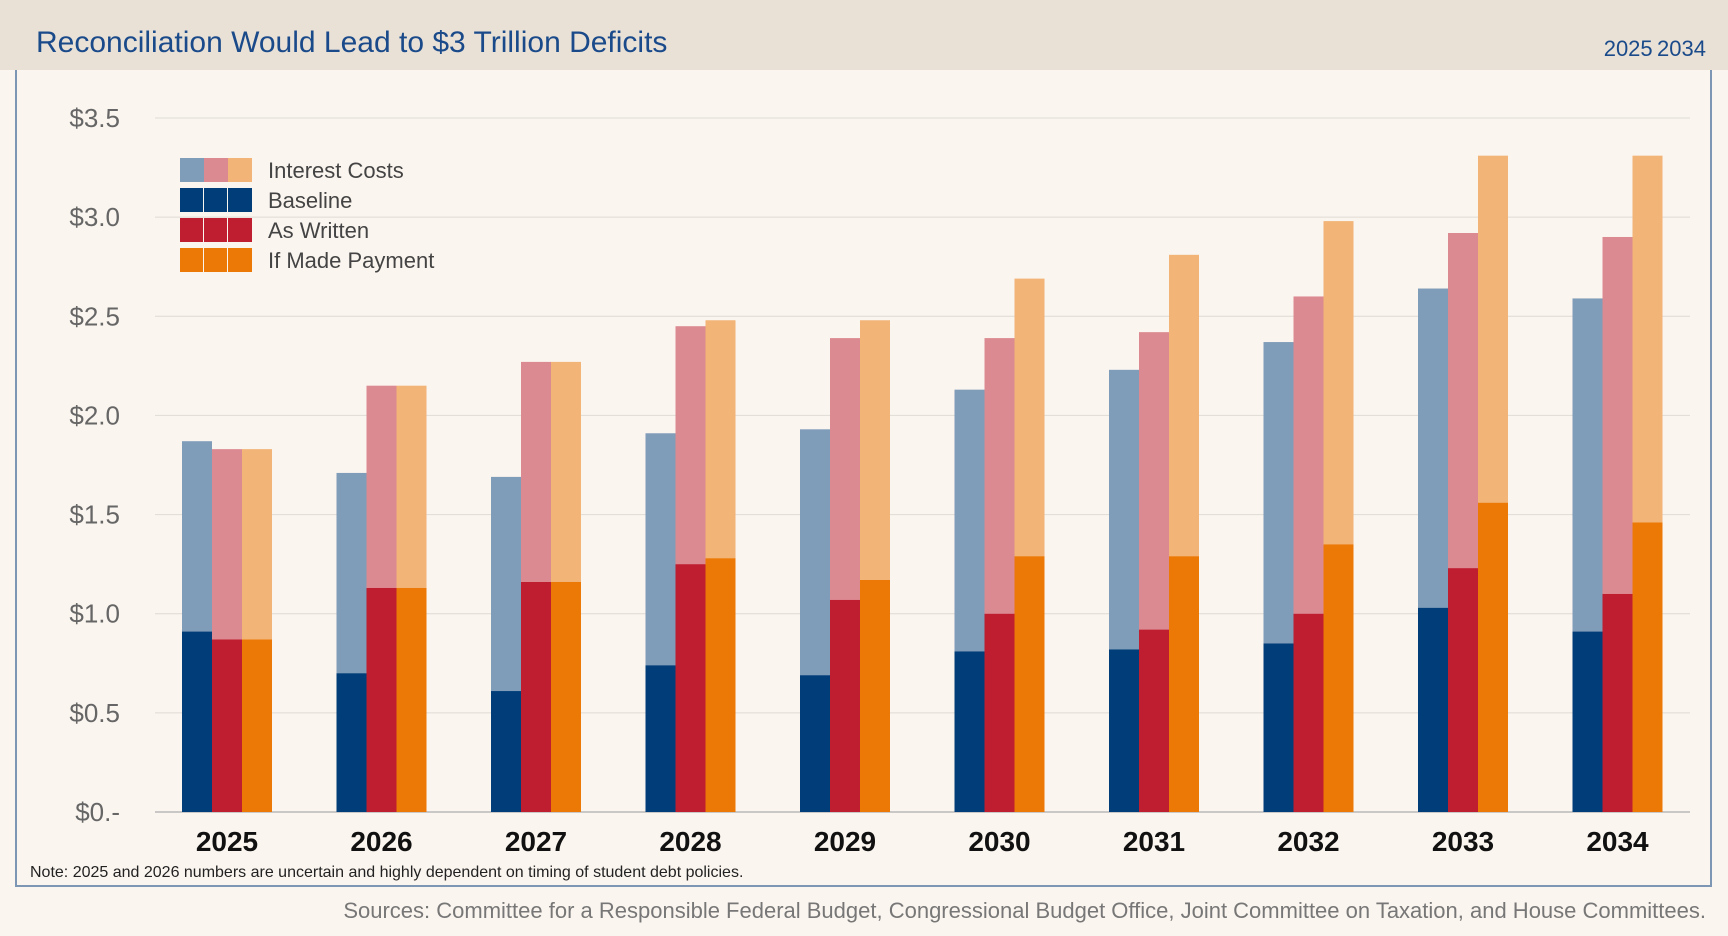 Image resolution: width=1728 pixels, height=936 pixels. I want to click on x-tick-label: 2034, so click(1617, 841).